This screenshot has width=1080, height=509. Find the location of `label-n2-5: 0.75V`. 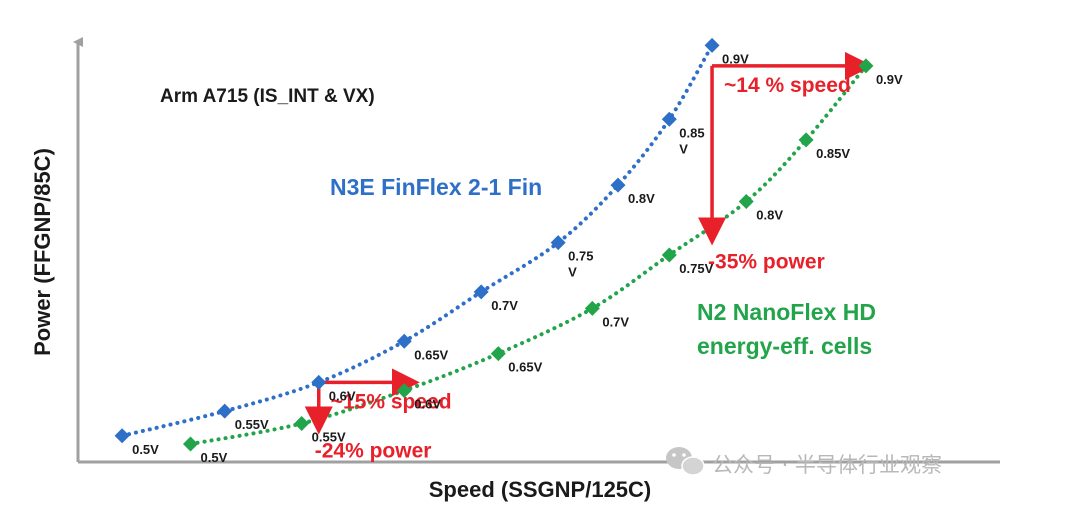

label-n2-5: 0.75V is located at coordinates (696, 268).